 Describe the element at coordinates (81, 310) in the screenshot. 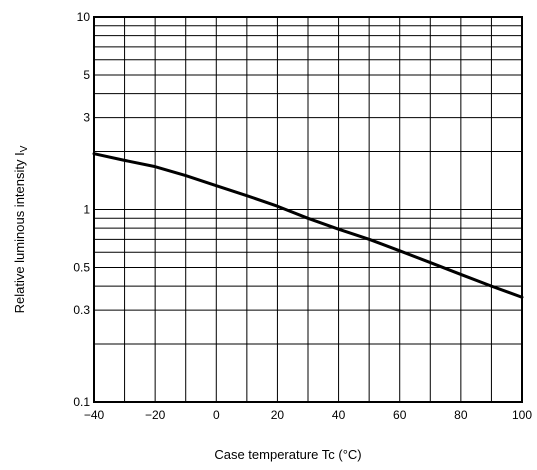

I see `y-tick-label: 0.3` at that location.